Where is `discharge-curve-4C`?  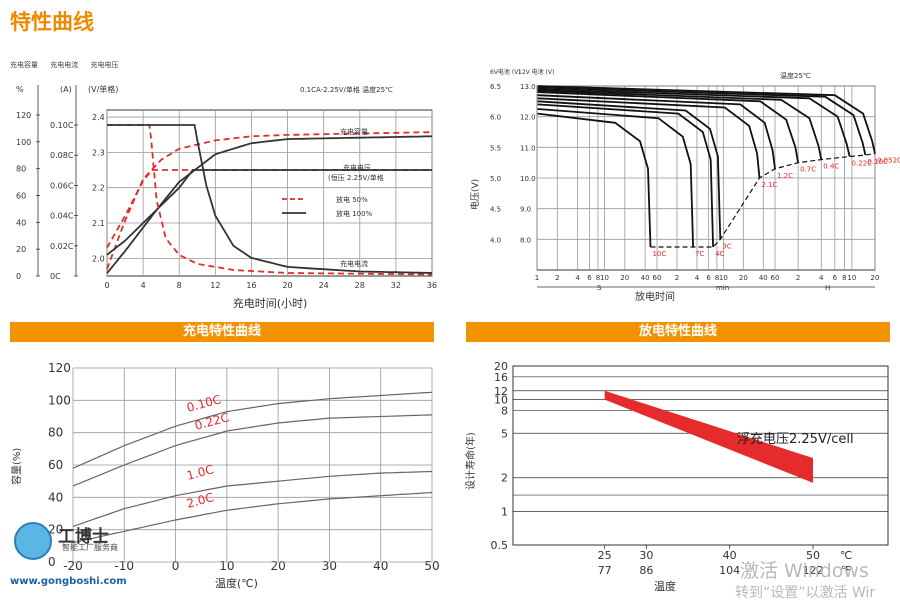
discharge-curve-4C is located at coordinates (625, 175).